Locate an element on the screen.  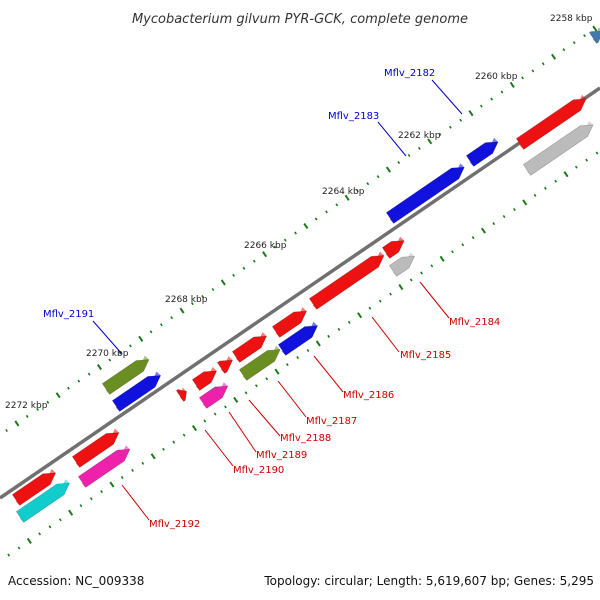
gene-label-mflv-2186: Mflv_2186 is located at coordinates (368, 395).